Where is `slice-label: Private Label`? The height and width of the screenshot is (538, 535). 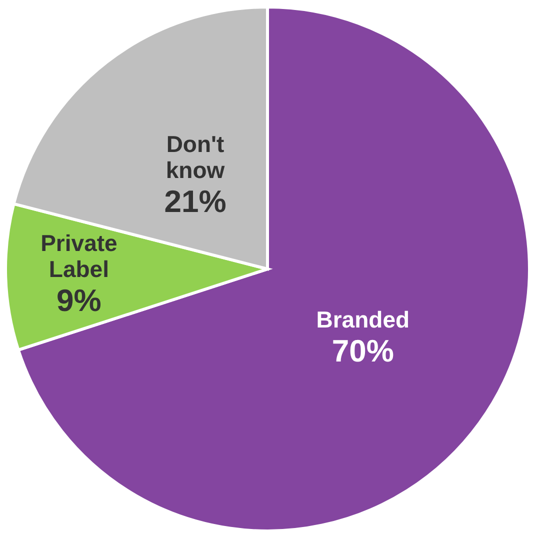
slice-label: Private Label is located at coordinates (79, 256).